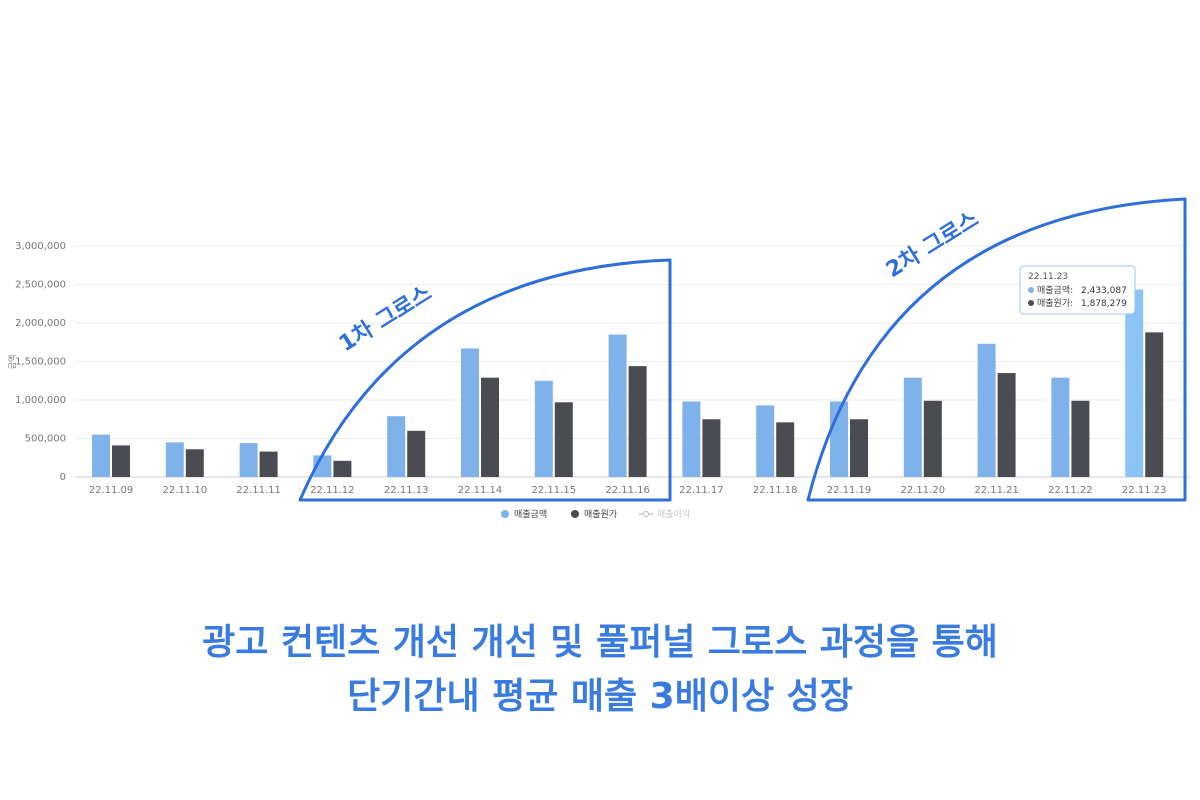  Describe the element at coordinates (480, 490) in the screenshot. I see `x-tick-label: 22.11.14` at that location.